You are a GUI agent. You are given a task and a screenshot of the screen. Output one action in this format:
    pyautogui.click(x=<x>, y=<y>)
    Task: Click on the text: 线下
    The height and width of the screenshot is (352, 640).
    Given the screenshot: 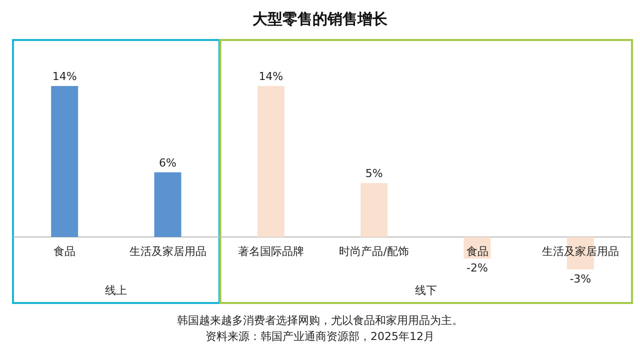 What is the action you would take?
    pyautogui.click(x=426, y=290)
    